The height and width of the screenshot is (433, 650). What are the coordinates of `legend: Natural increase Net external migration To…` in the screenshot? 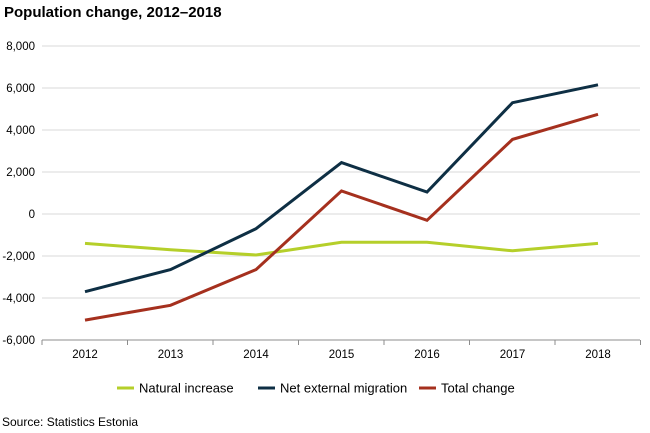 It's located at (316, 388).